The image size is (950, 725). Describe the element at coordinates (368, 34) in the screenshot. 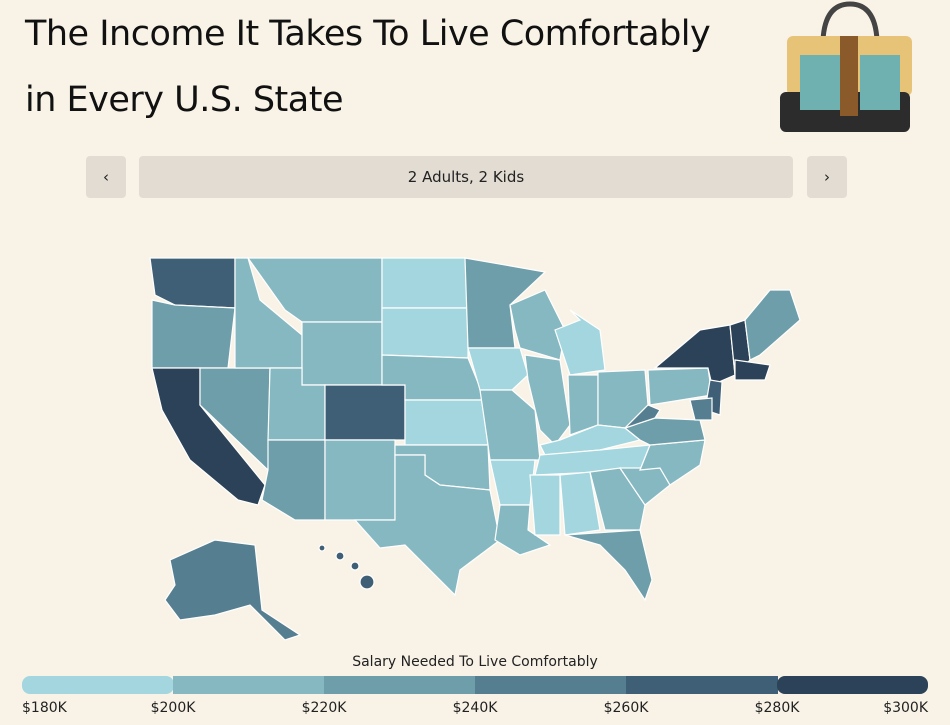

I see `title: The Income It Takes To Live Comfortably` at that location.